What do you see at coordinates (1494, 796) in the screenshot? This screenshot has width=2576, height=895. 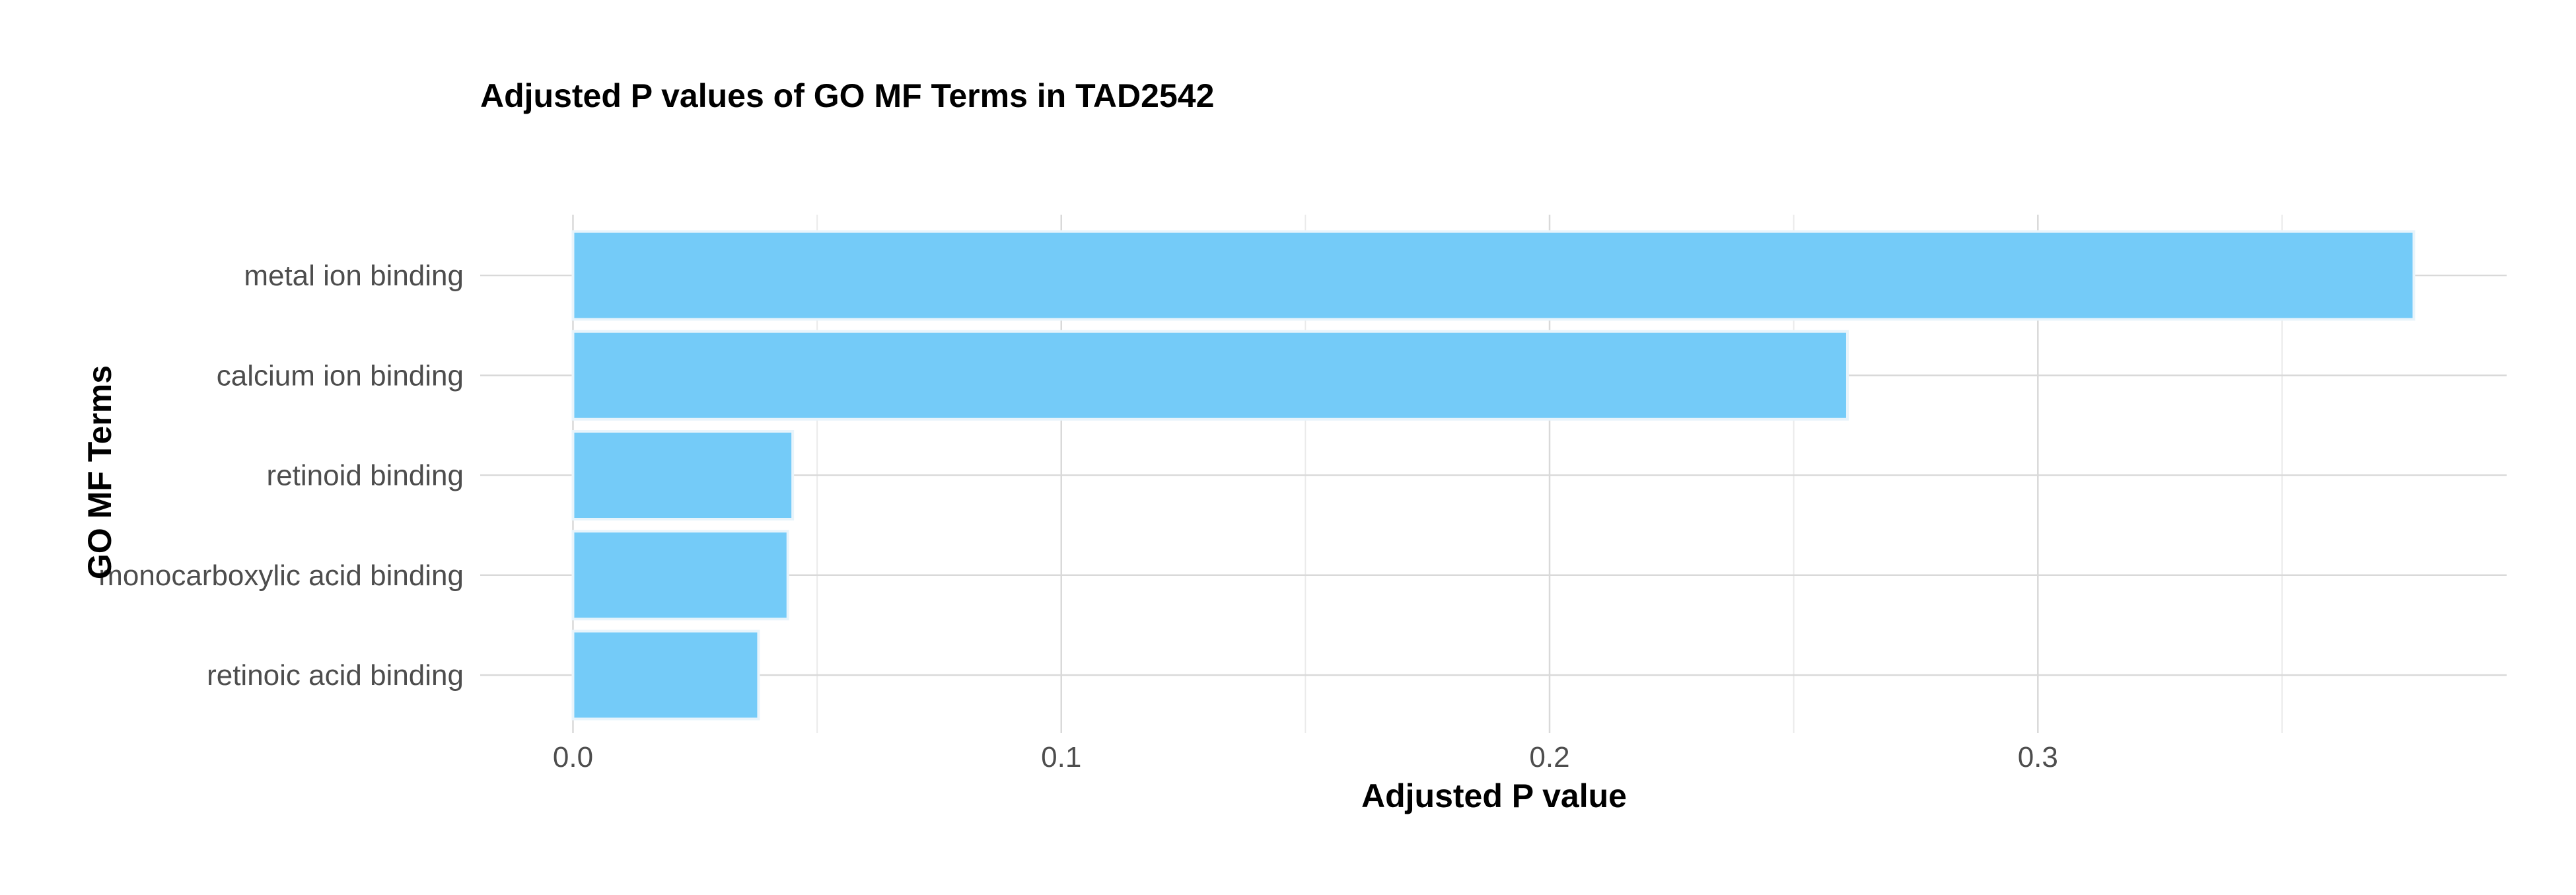 I see `x-axis-title: Adjusted P value` at bounding box center [1494, 796].